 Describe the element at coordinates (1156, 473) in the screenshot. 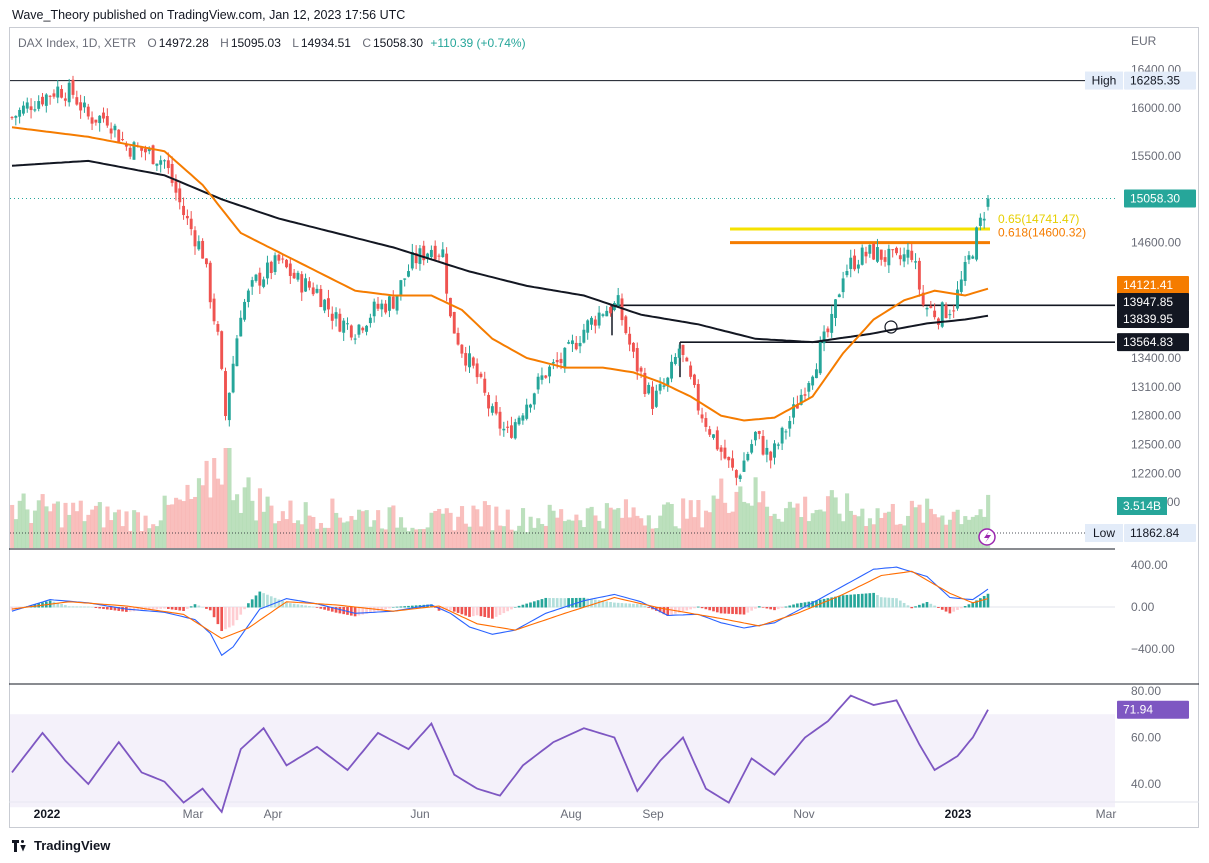

I see `price-axis-tick: 12200.00` at that location.